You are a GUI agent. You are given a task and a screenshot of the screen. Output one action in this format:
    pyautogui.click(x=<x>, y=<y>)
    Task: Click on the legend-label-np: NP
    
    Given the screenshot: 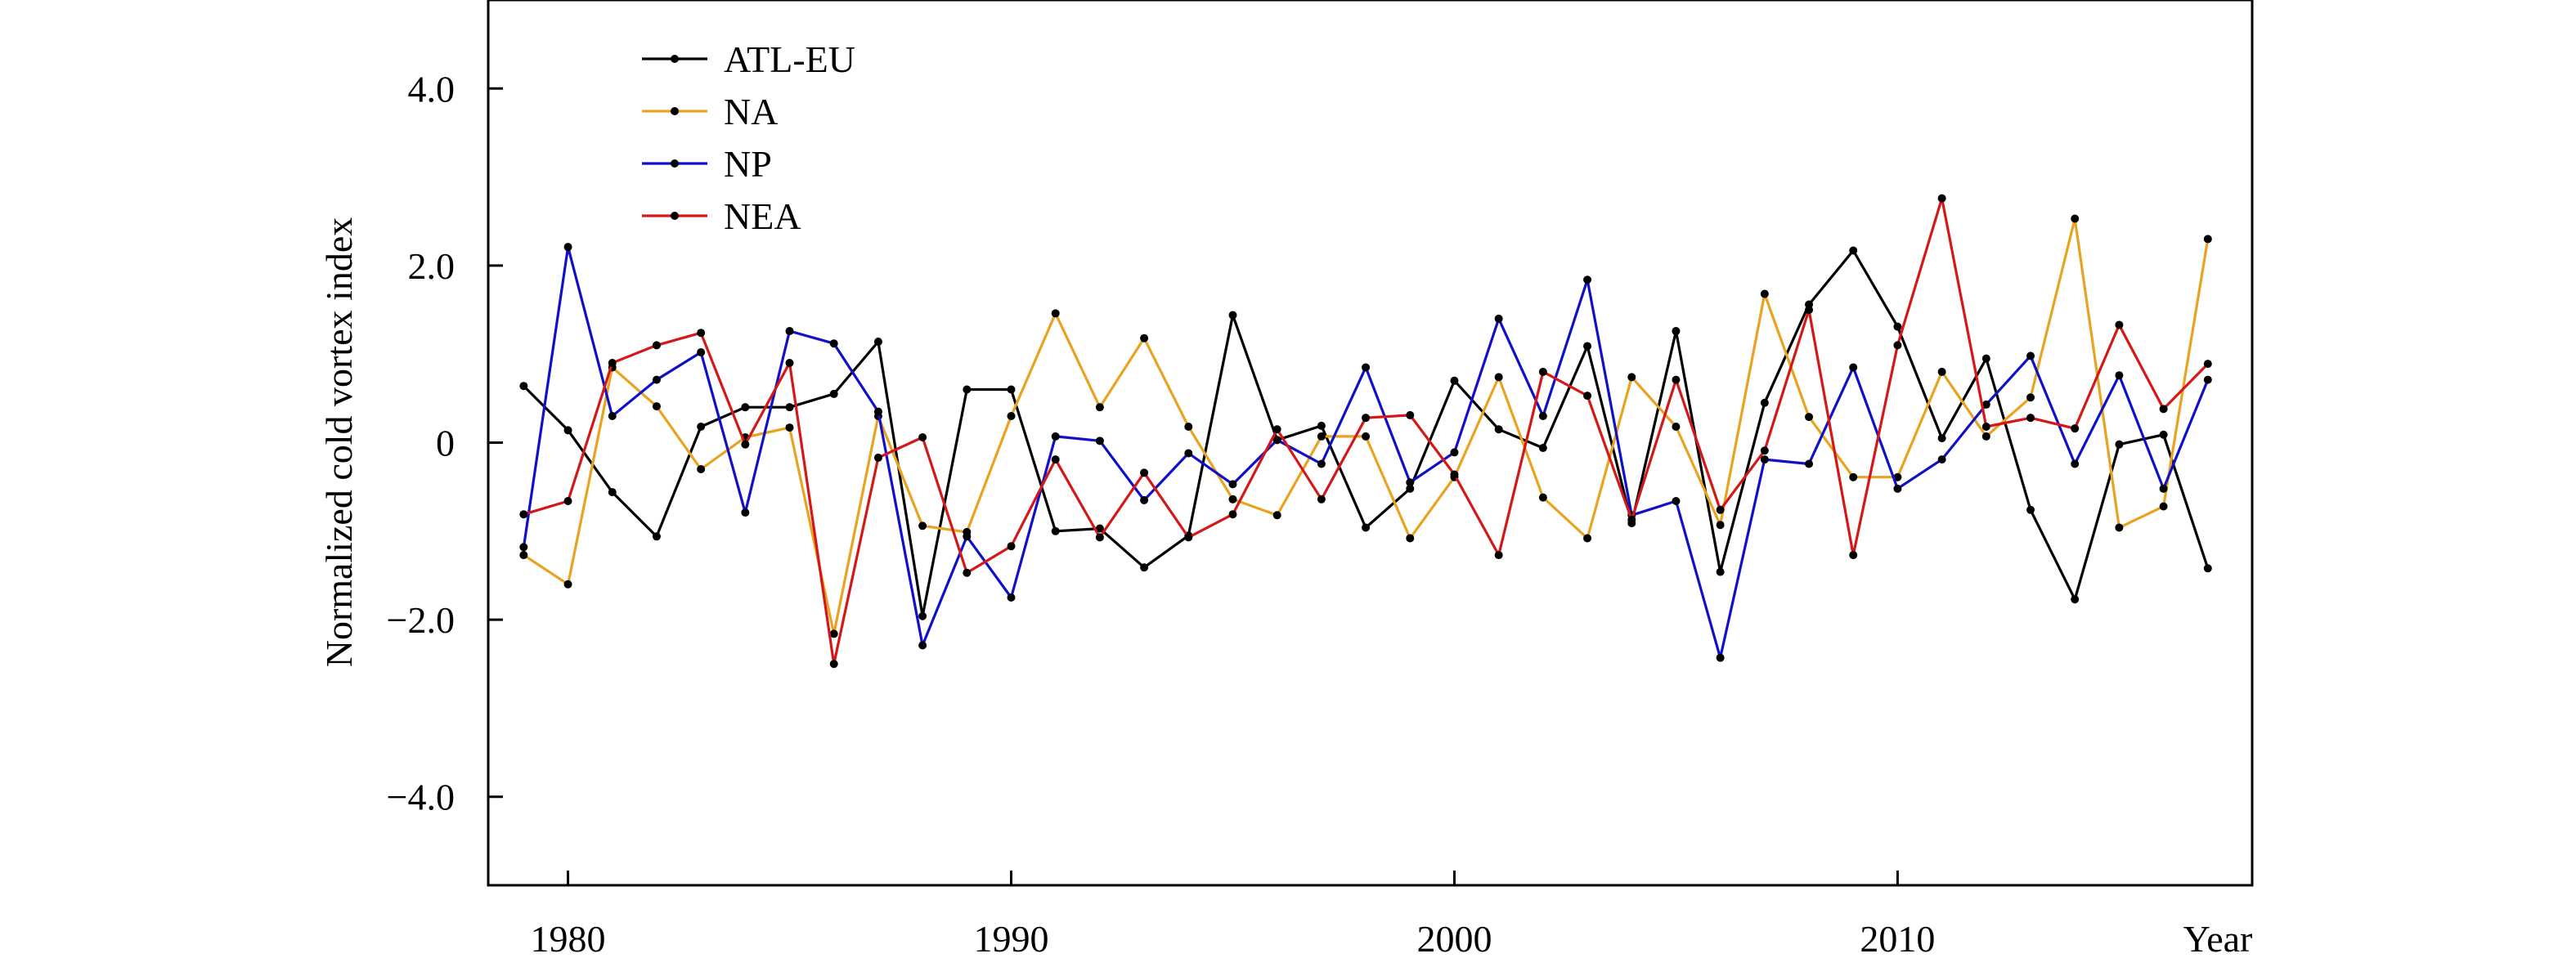 What is the action you would take?
    pyautogui.click(x=748, y=164)
    